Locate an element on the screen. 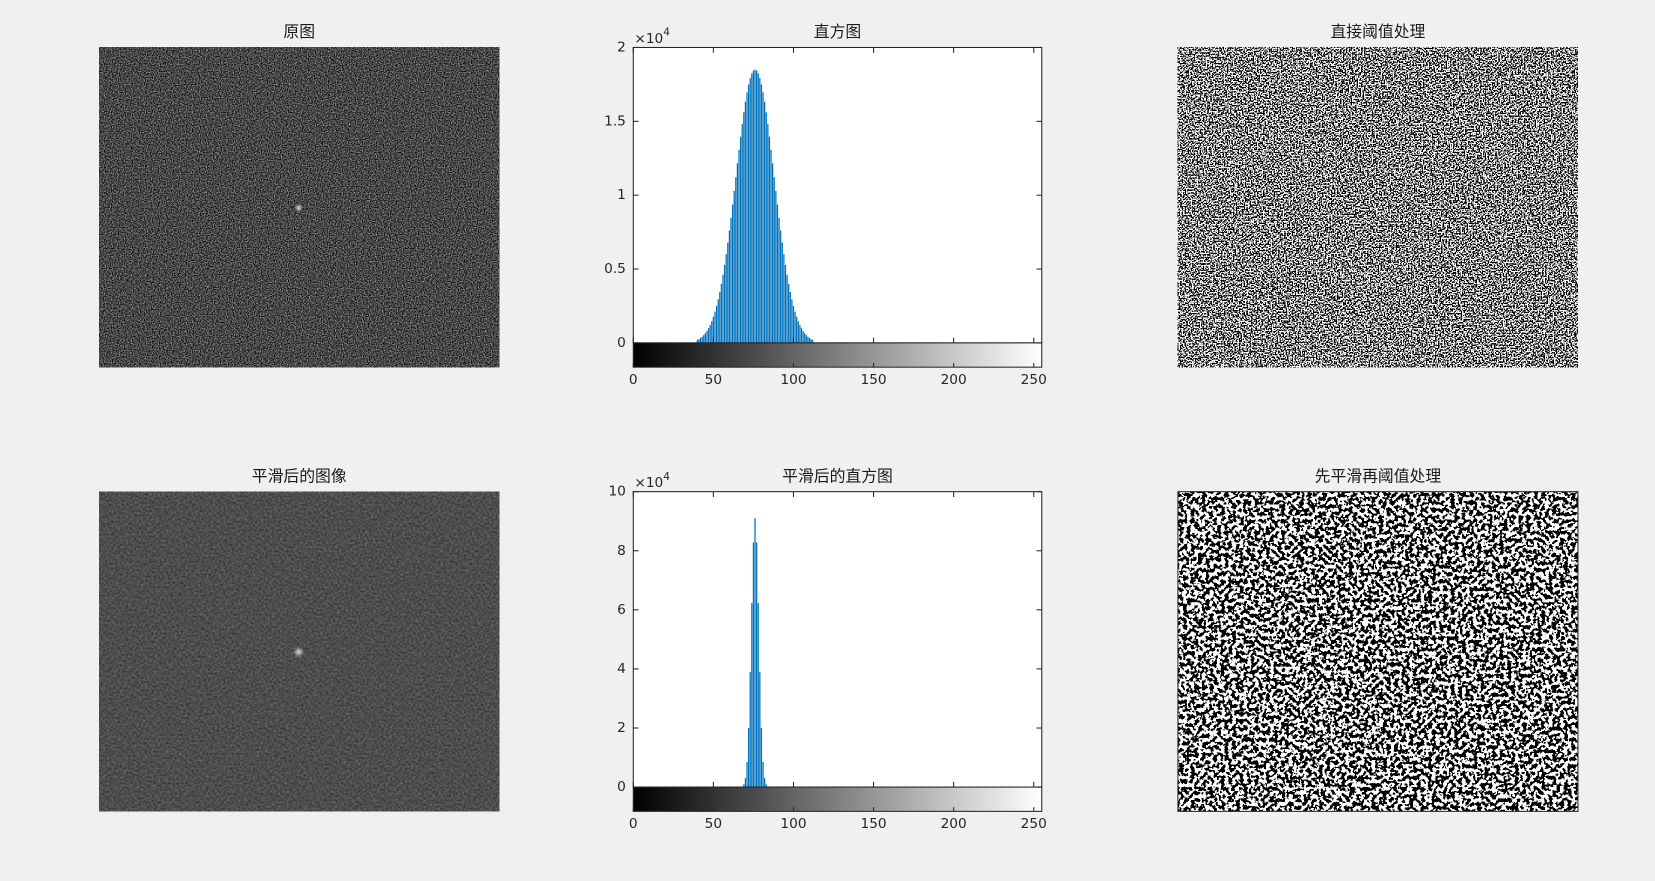 This screenshot has width=1655, height=881. y-tick-label: 0.5 is located at coordinates (615, 269).